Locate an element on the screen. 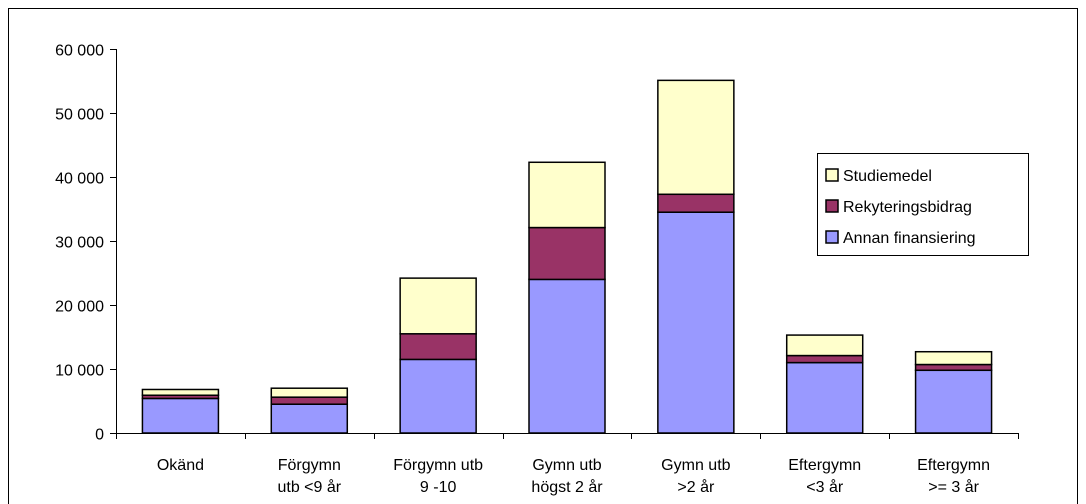 The height and width of the screenshot is (504, 1086). x-tick-label-line: högst 2 år is located at coordinates (567, 487).